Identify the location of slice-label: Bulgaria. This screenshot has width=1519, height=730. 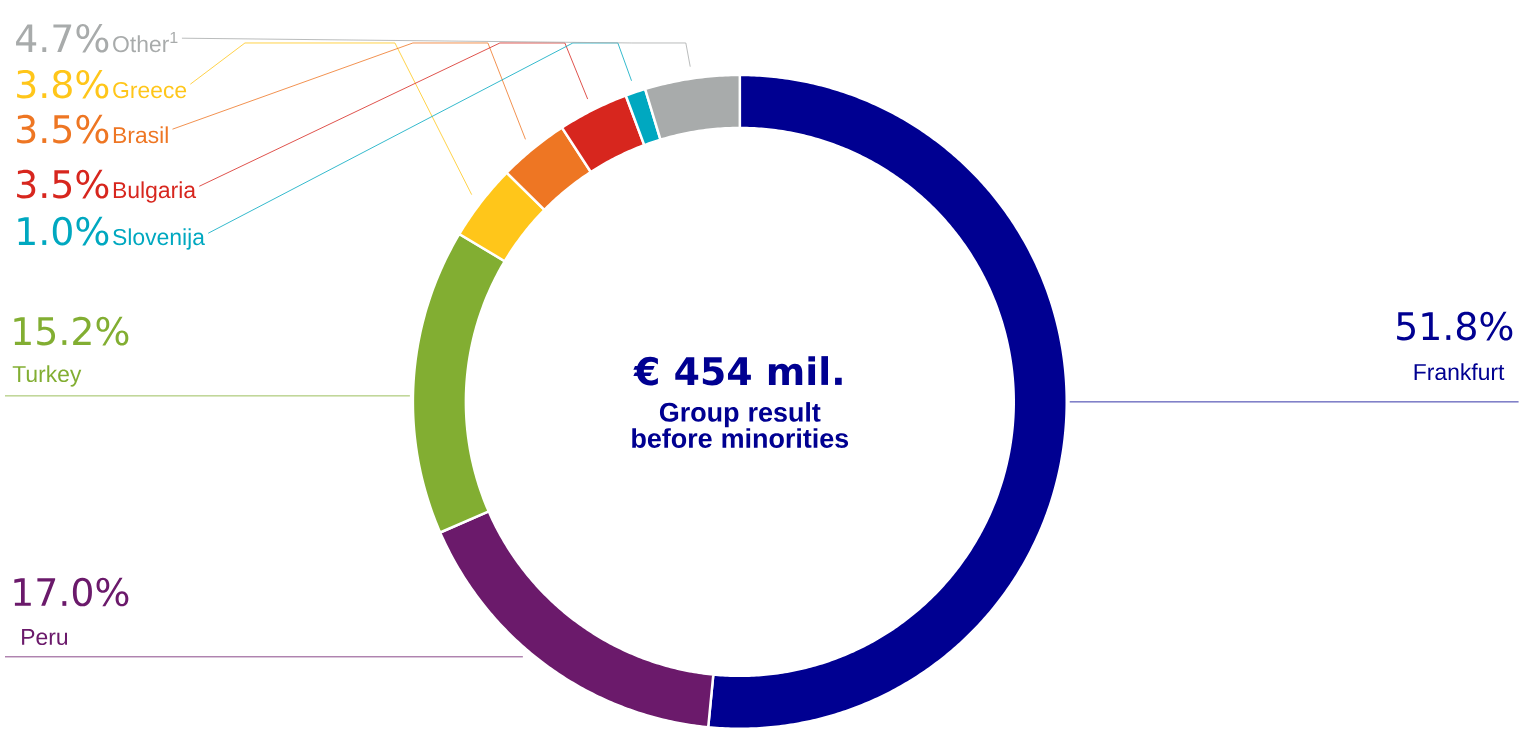
(155, 192).